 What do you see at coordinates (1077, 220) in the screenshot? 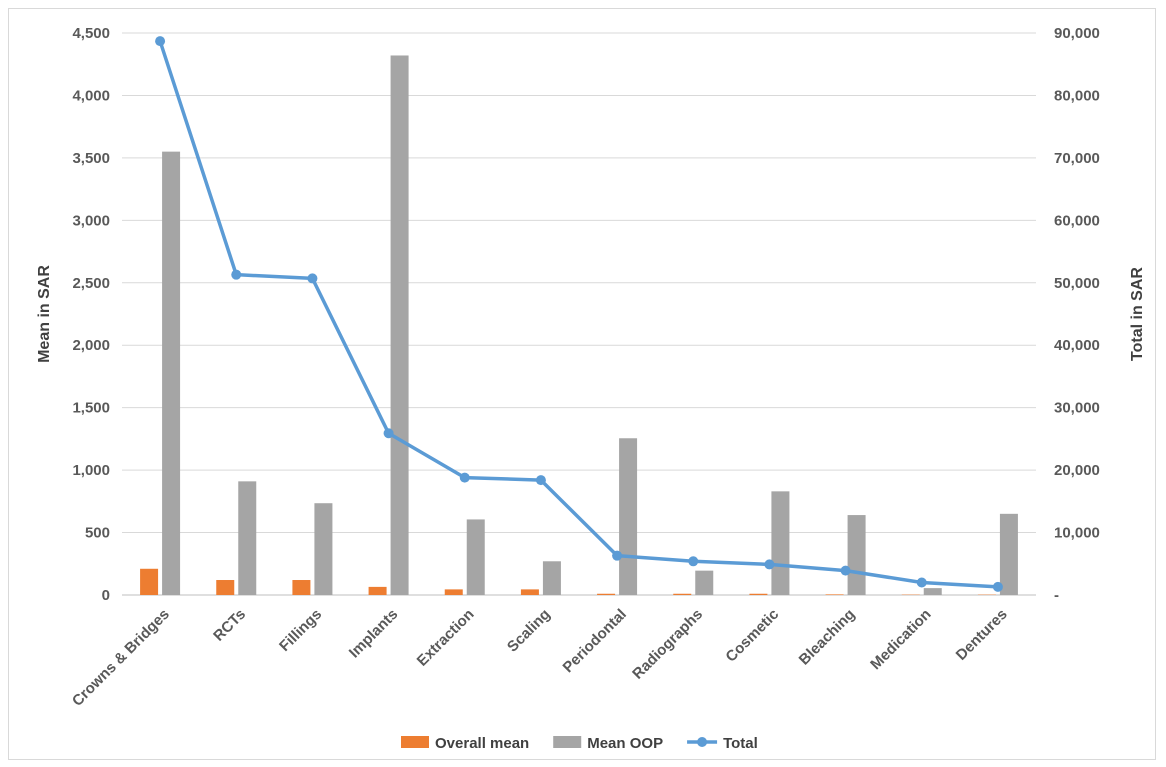
I see `y2-tick-label: 60,000` at bounding box center [1077, 220].